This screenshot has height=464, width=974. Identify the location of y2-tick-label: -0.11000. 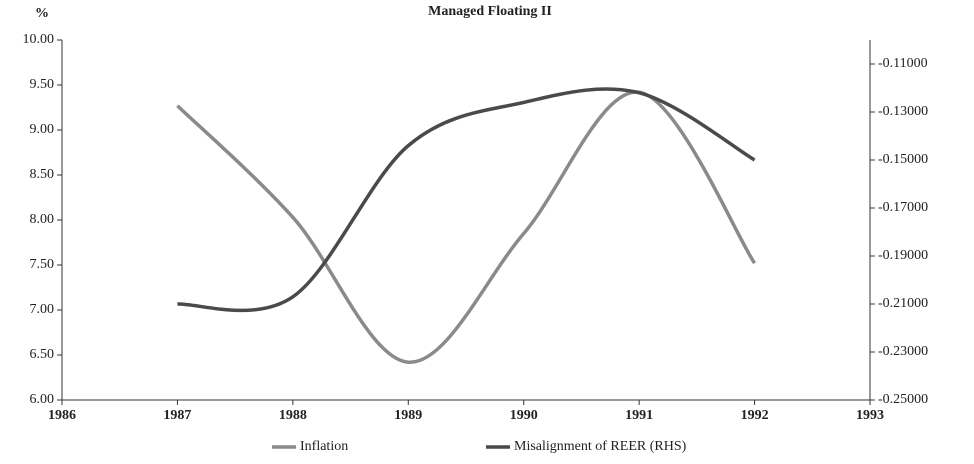
(903, 63).